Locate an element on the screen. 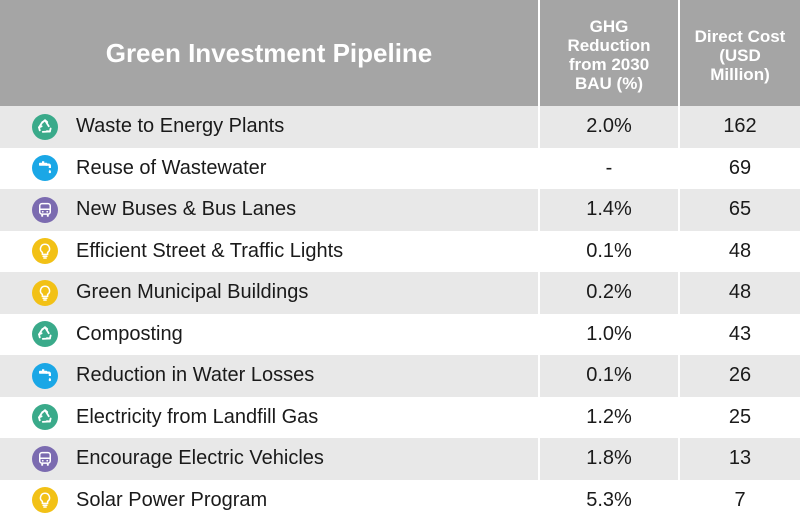 The image size is (800, 521). cost-value: 7 is located at coordinates (739, 500).